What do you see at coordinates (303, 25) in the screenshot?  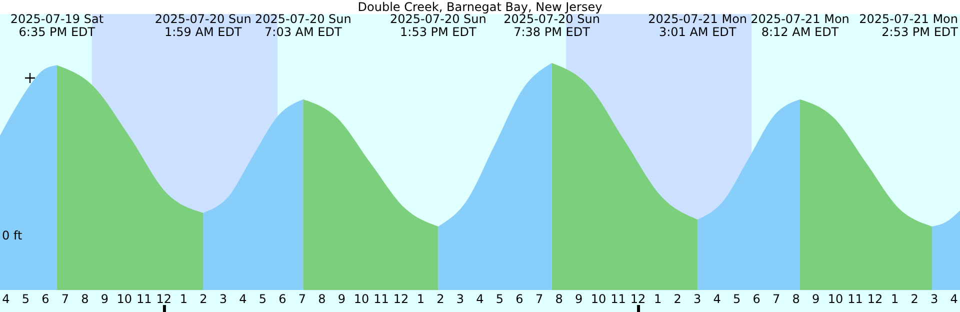 I see `text: 2025-07-20 Sun 7:03 AM EDT` at bounding box center [303, 25].